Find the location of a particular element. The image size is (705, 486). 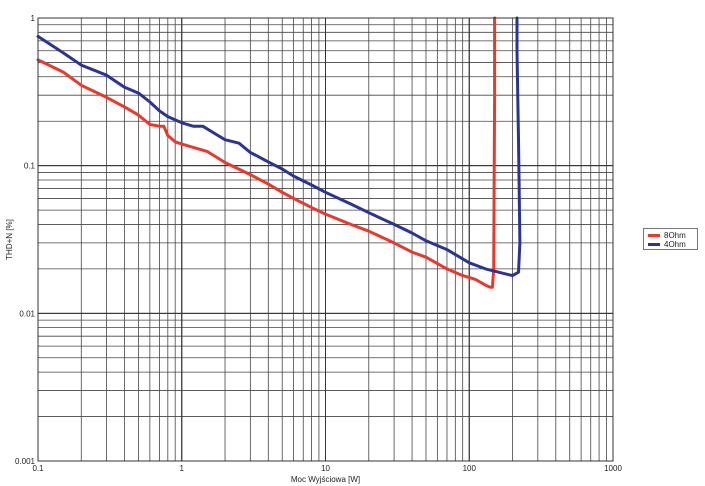

legend-swatch-4ohm is located at coordinates (654, 244).